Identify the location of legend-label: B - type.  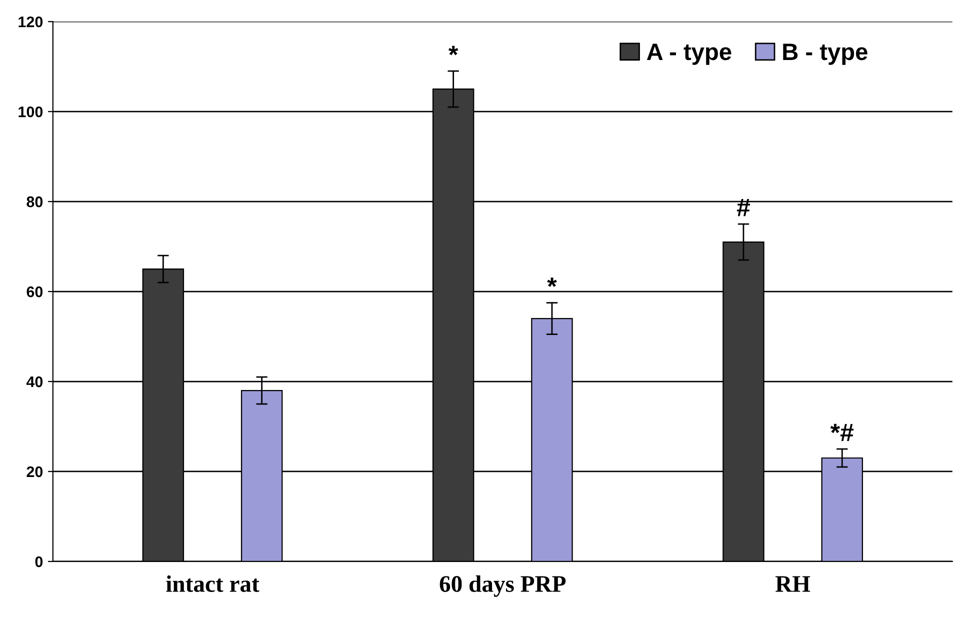
(825, 54).